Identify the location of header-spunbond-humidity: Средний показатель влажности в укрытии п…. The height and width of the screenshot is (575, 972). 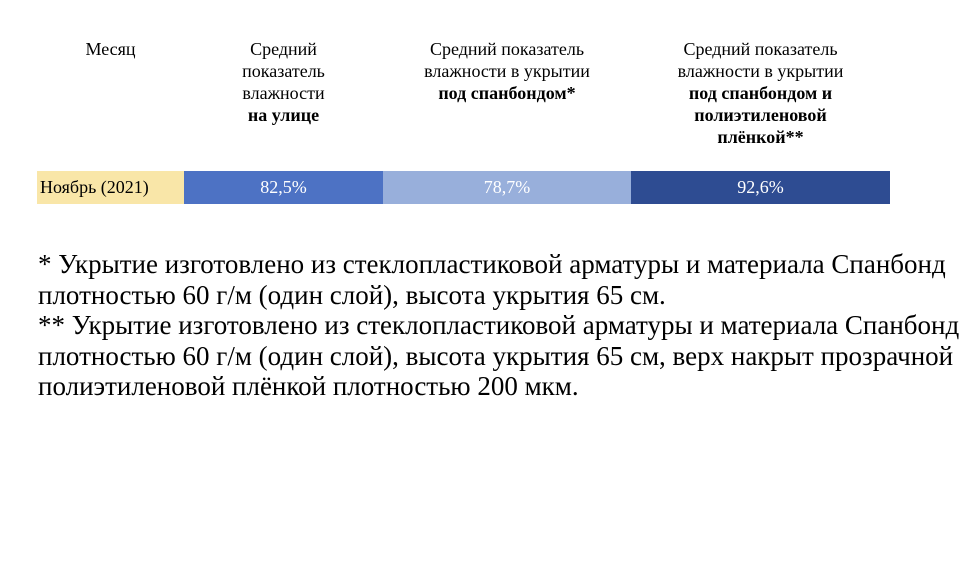
(507, 102).